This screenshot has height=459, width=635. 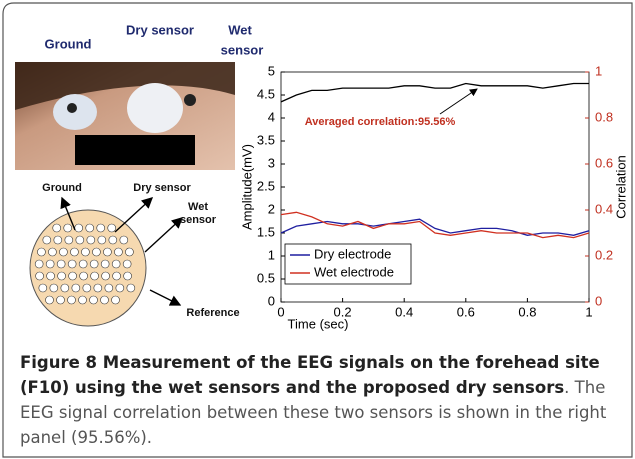 What do you see at coordinates (68, 43) in the screenshot?
I see `photo-label: Ground` at bounding box center [68, 43].